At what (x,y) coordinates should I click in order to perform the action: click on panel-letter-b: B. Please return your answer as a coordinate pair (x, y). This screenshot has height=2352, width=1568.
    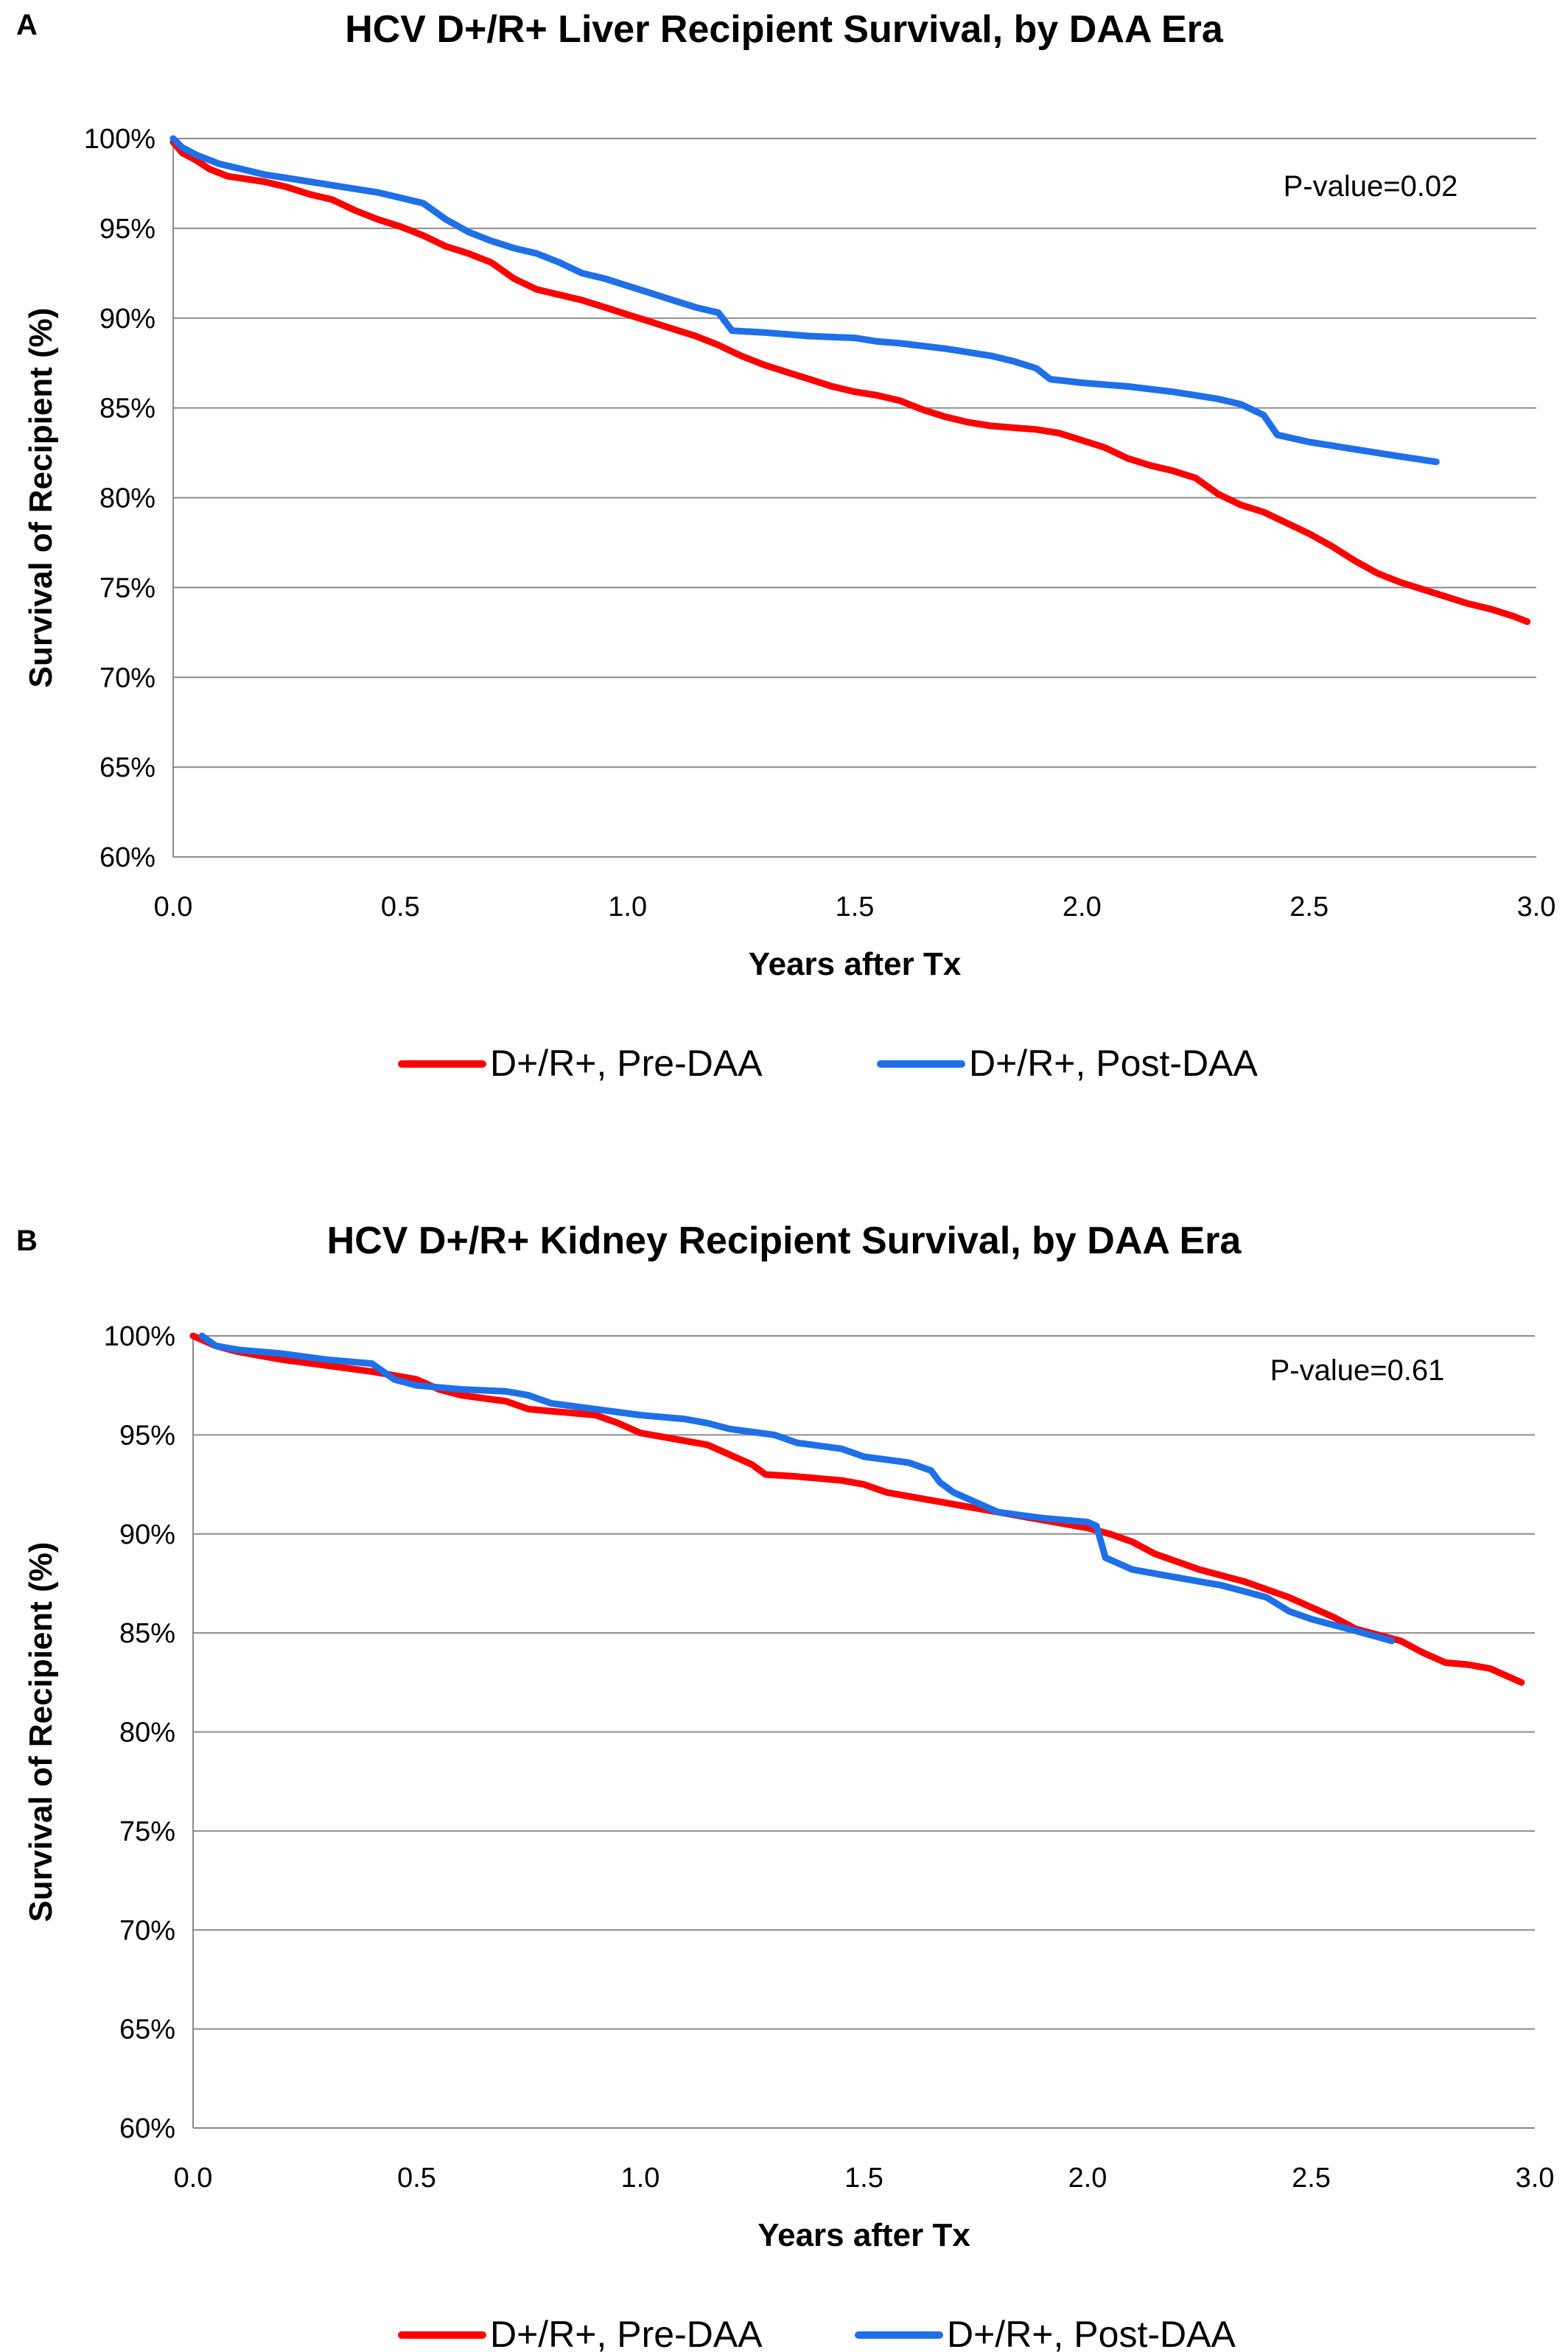
    Looking at the image, I should click on (27, 1241).